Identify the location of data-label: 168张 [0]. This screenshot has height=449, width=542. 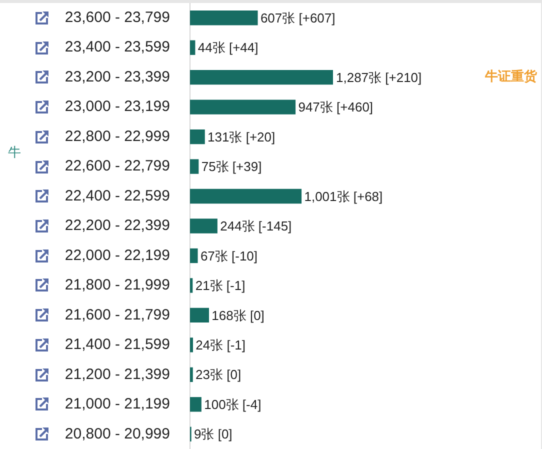
(238, 315).